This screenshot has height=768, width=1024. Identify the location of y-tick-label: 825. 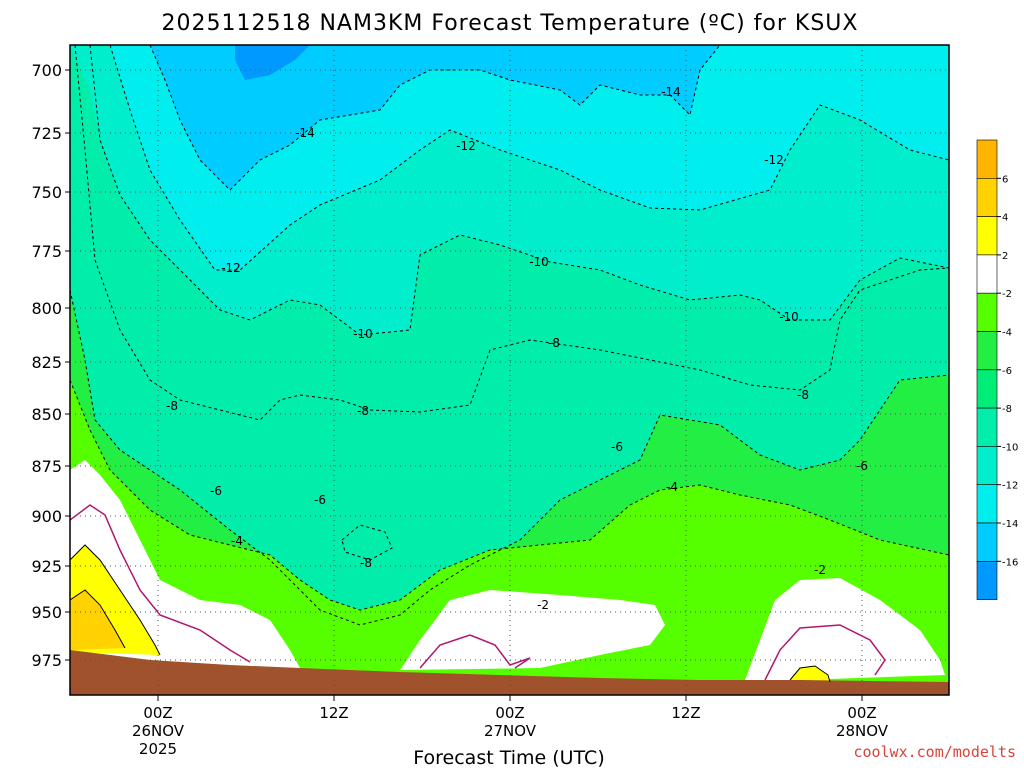
(46, 362).